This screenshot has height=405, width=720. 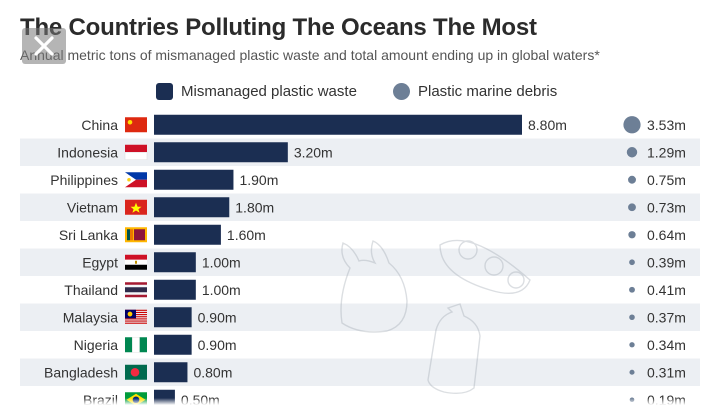 I want to click on row-egypt: Egypt 1.00m 0.39m, so click(x=384, y=262).